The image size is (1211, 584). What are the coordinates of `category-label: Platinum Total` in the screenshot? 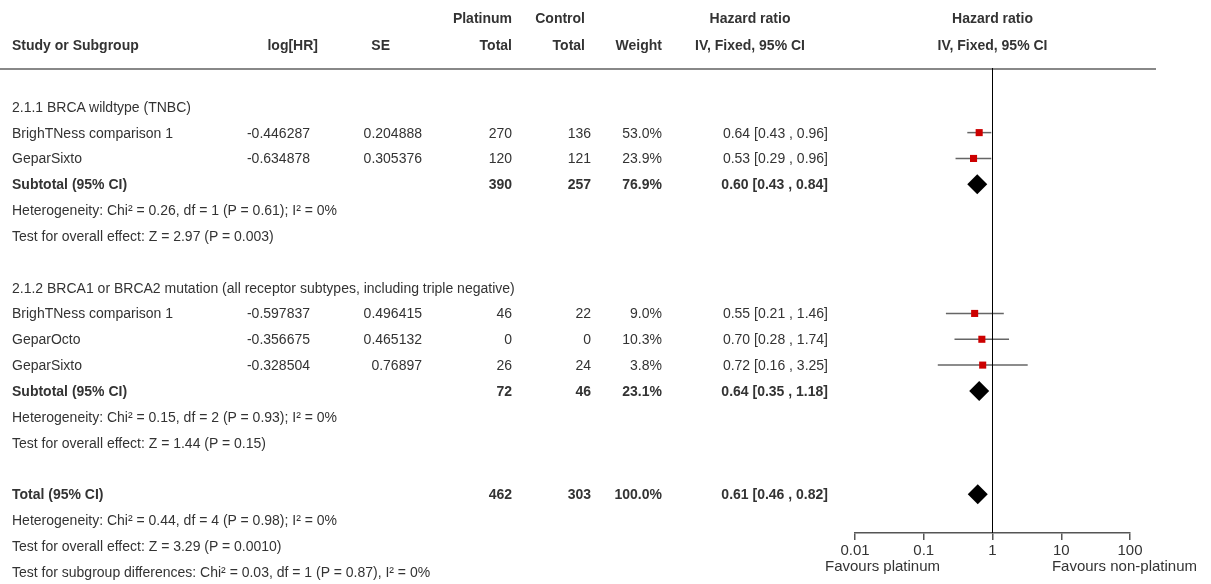 It's located at (482, 31).